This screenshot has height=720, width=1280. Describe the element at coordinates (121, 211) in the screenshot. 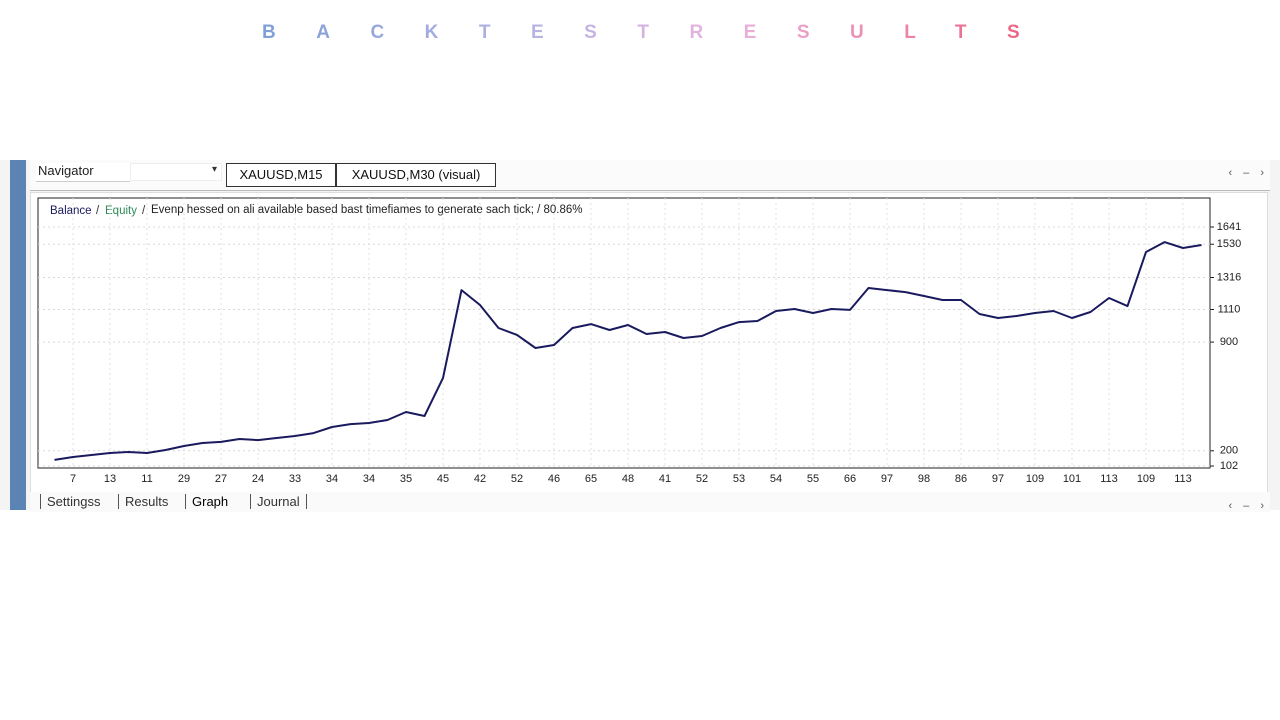

I see `legend-equity: Equity` at that location.